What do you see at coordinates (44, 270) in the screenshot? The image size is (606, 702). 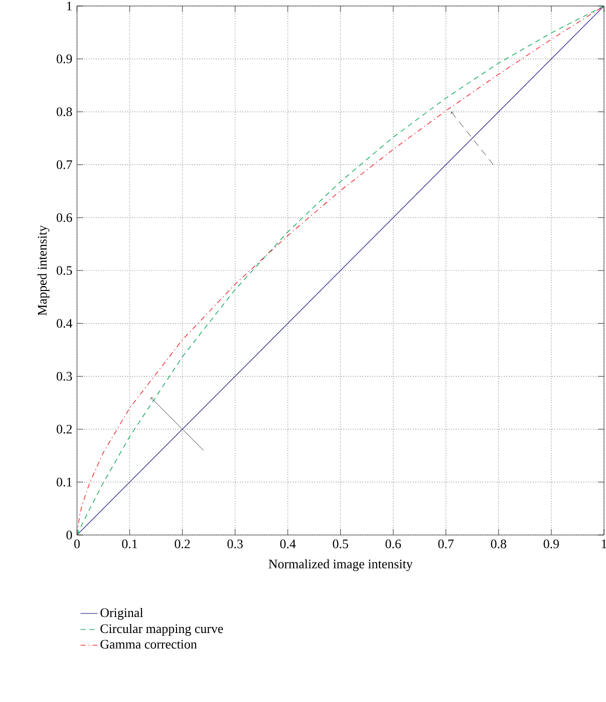 I see `y-axis-title: Mapped intensity` at bounding box center [44, 270].